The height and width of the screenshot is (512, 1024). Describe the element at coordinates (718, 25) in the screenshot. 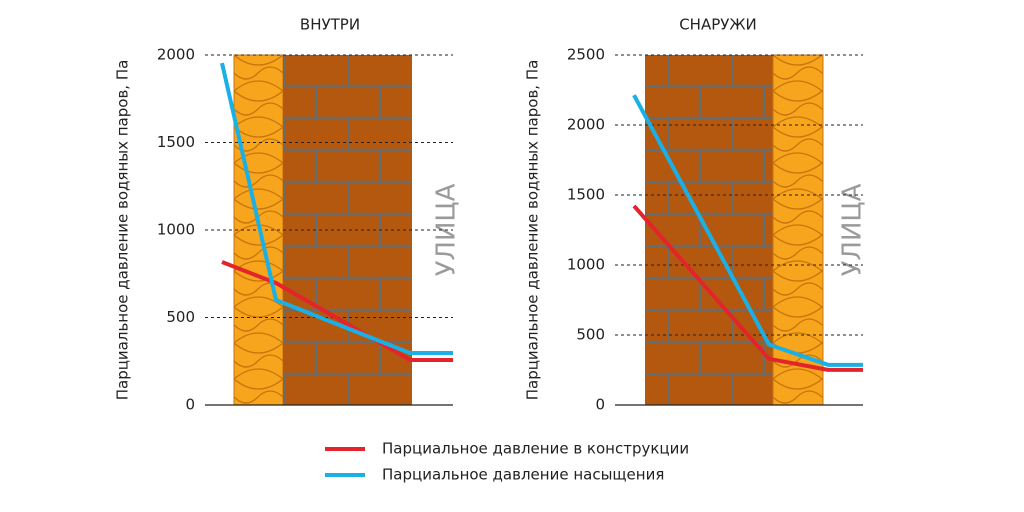

I see `chart-title: СНАРУЖИ` at that location.